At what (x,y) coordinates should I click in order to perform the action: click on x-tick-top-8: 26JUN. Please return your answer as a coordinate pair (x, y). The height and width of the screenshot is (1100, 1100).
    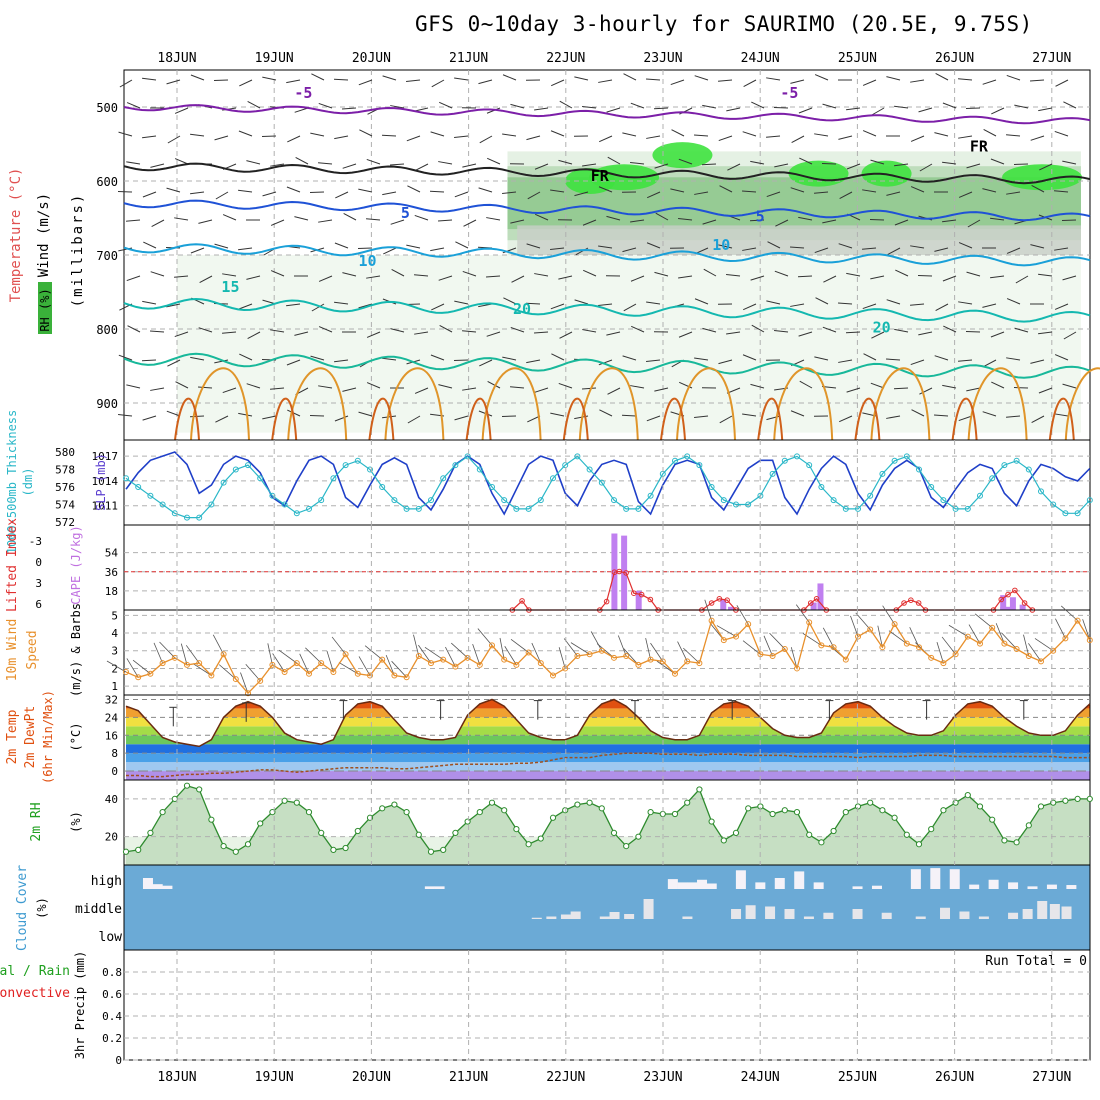
    Looking at the image, I should click on (954, 58).